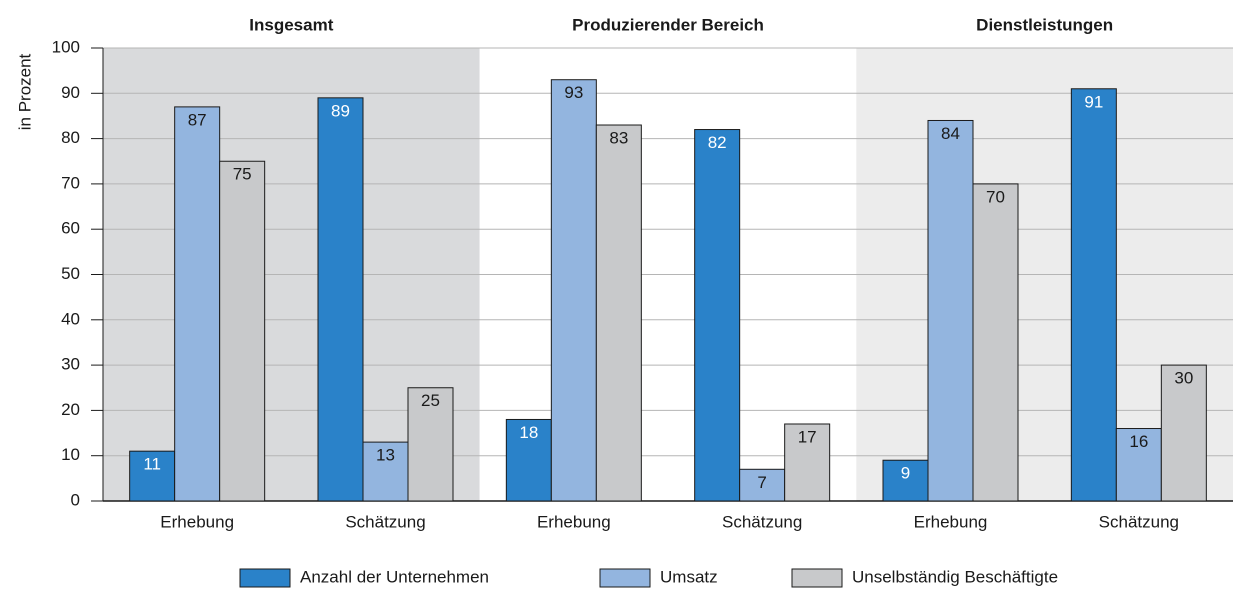 The width and height of the screenshot is (1233, 590). Describe the element at coordinates (75, 499) in the screenshot. I see `y-tick-label: 0` at that location.